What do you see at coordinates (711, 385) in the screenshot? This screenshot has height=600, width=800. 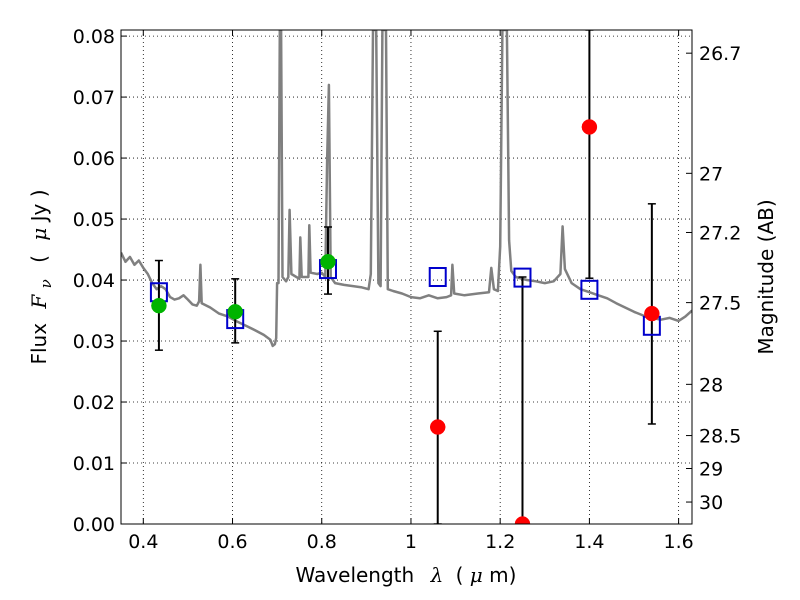 I see `y2-tick-label: 28` at bounding box center [711, 385].